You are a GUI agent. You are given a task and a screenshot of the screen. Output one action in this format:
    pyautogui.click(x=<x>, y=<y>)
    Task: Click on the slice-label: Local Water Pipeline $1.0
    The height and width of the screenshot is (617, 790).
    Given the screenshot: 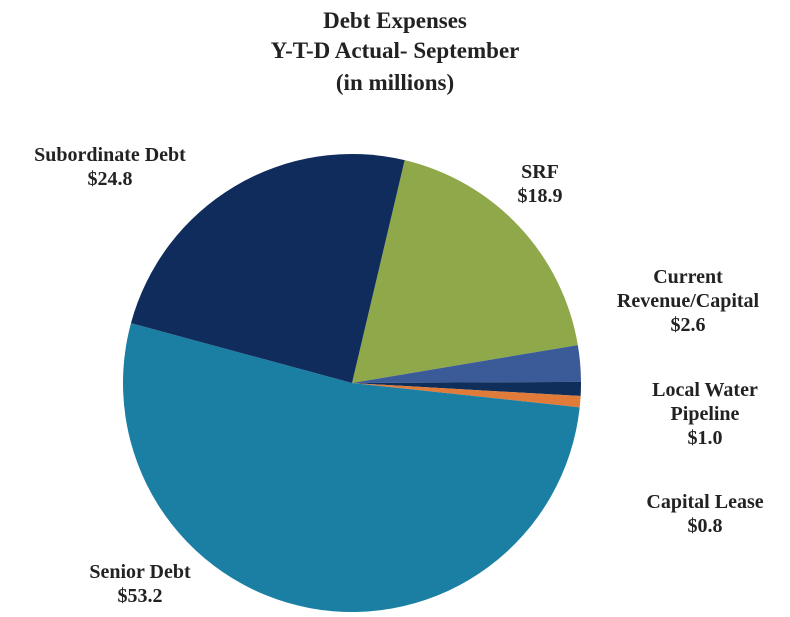 What is the action you would take?
    pyautogui.click(x=705, y=414)
    